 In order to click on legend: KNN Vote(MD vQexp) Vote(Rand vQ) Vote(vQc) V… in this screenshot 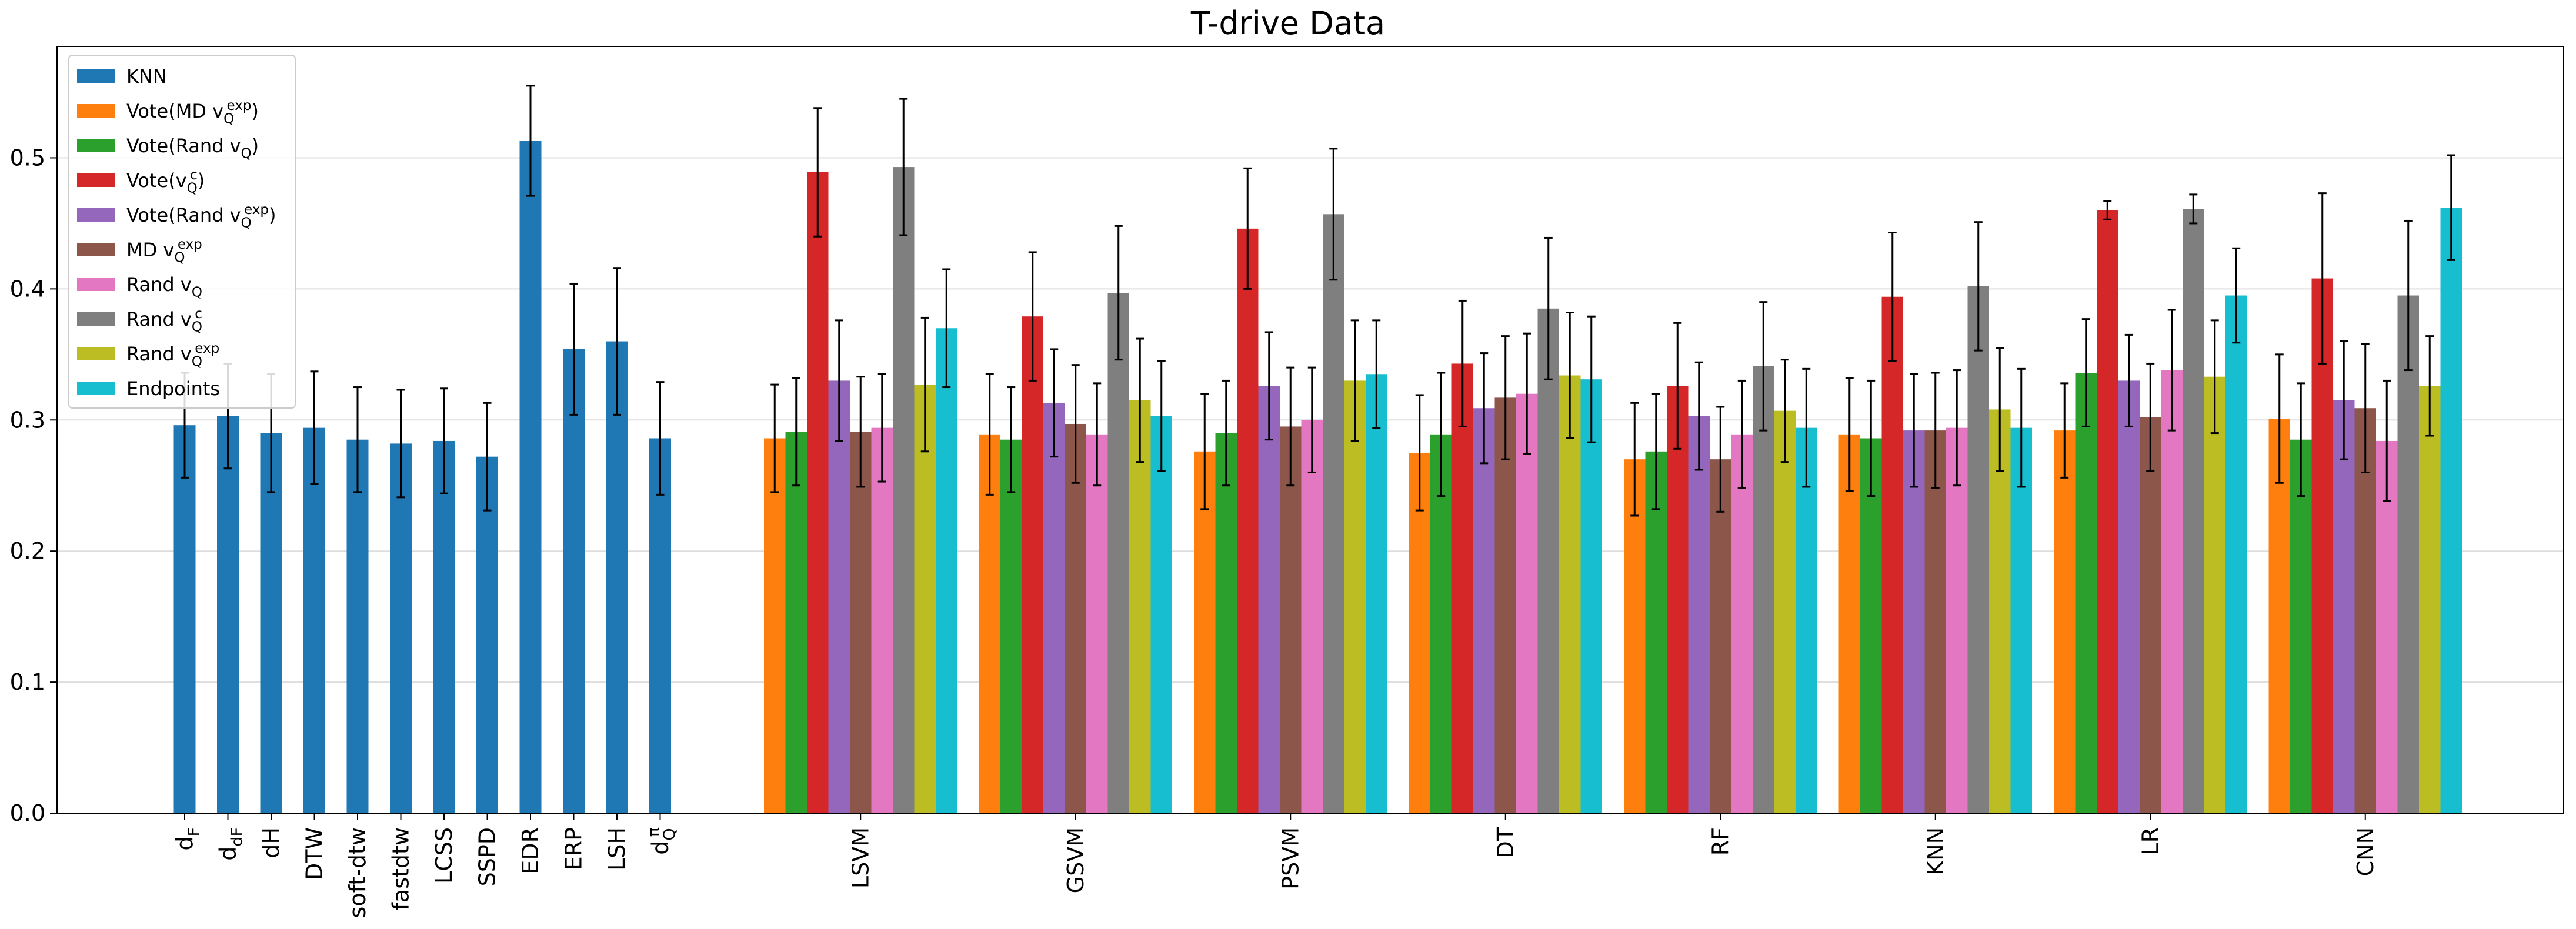, I will do `click(182, 232)`.